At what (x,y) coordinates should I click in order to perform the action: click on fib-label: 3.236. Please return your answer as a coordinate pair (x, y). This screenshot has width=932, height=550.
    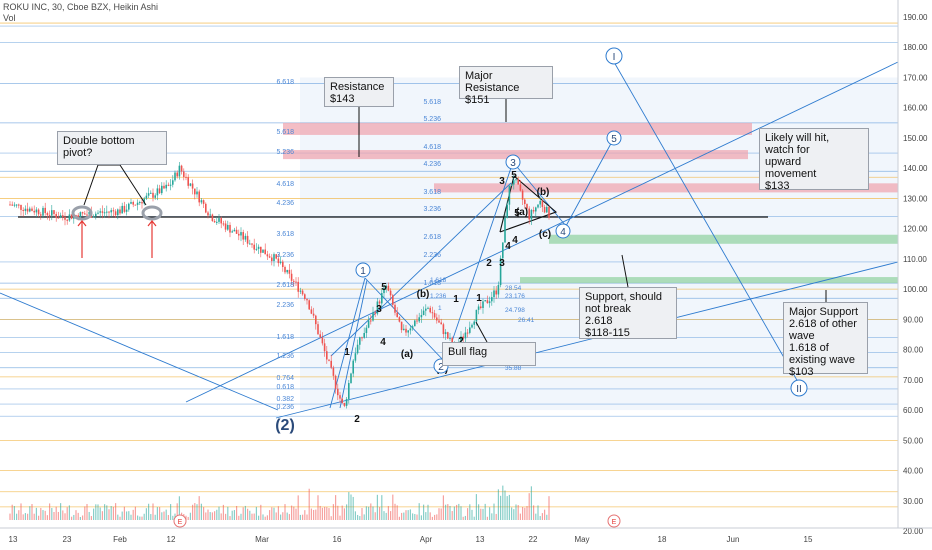
    Looking at the image, I should click on (285, 255).